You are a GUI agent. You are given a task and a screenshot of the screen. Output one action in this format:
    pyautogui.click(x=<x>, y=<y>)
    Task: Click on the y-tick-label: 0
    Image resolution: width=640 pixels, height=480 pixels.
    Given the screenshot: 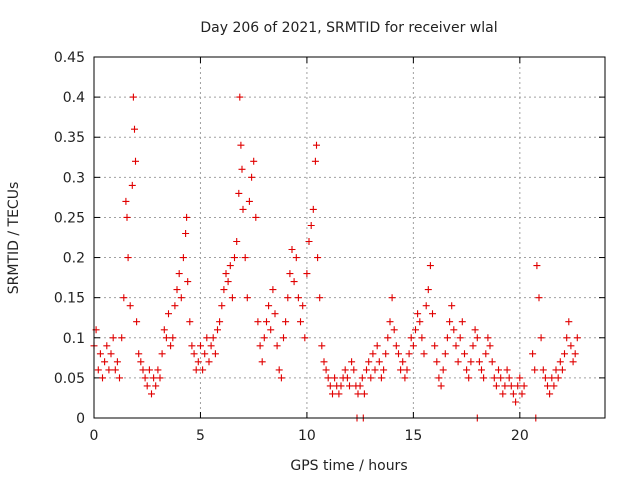 What is the action you would take?
    pyautogui.click(x=80, y=419)
    